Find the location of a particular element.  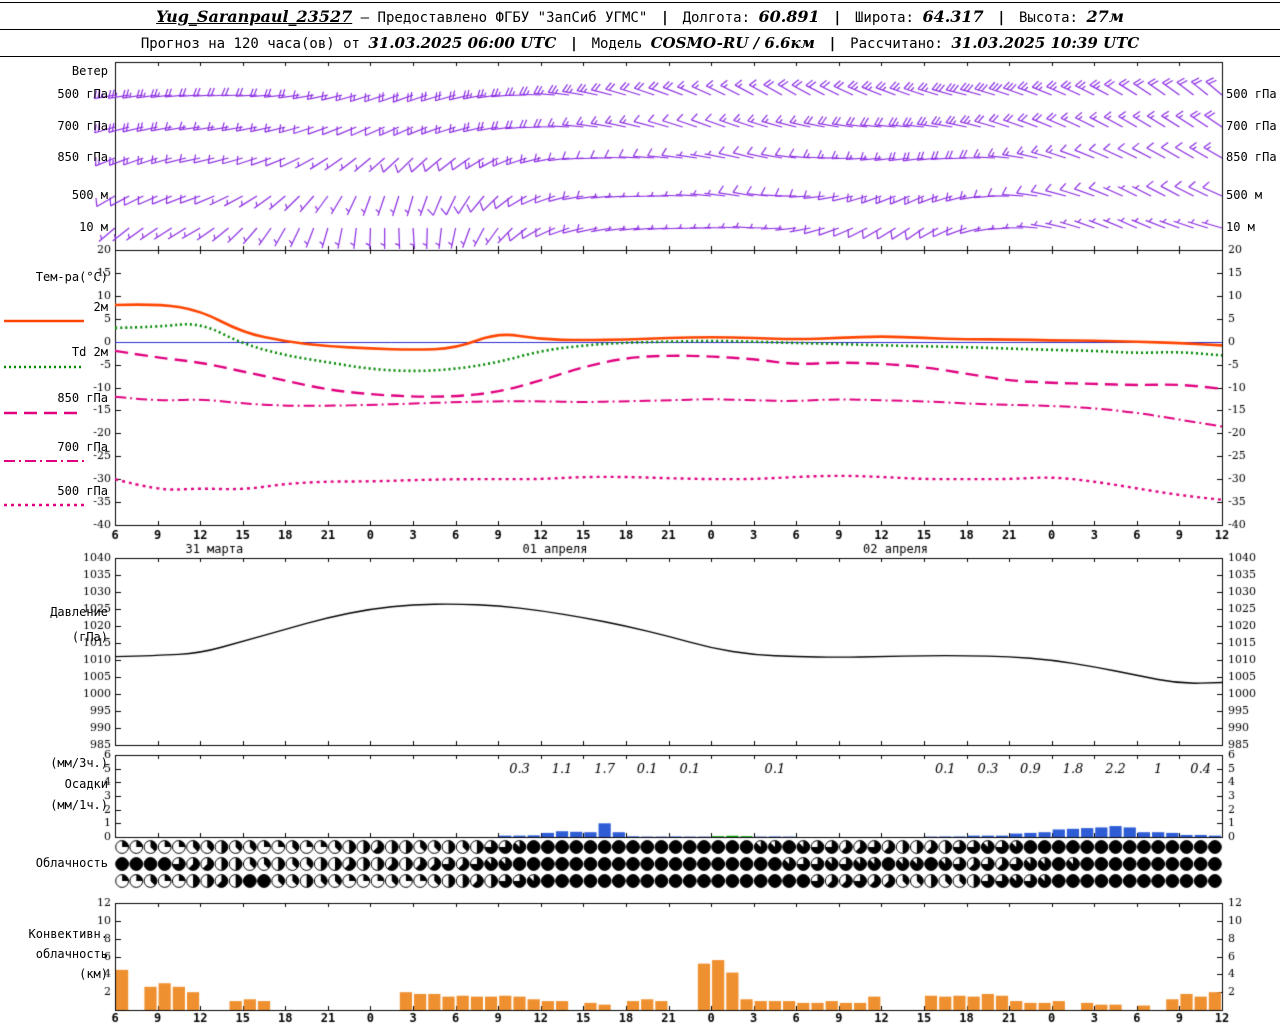

wind-level-10m-right: 10 м is located at coordinates (1240, 227).